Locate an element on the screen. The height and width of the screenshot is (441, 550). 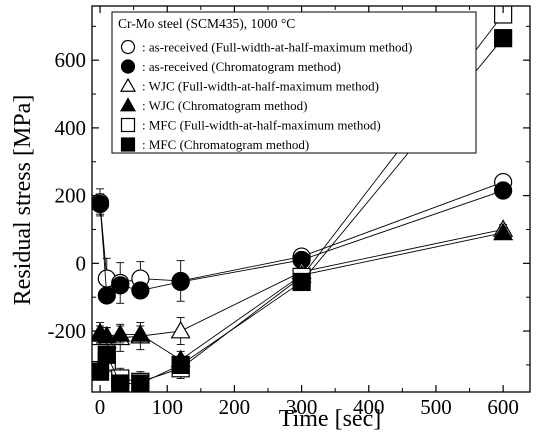
x-tick-label: 300 is located at coordinates (302, 407).